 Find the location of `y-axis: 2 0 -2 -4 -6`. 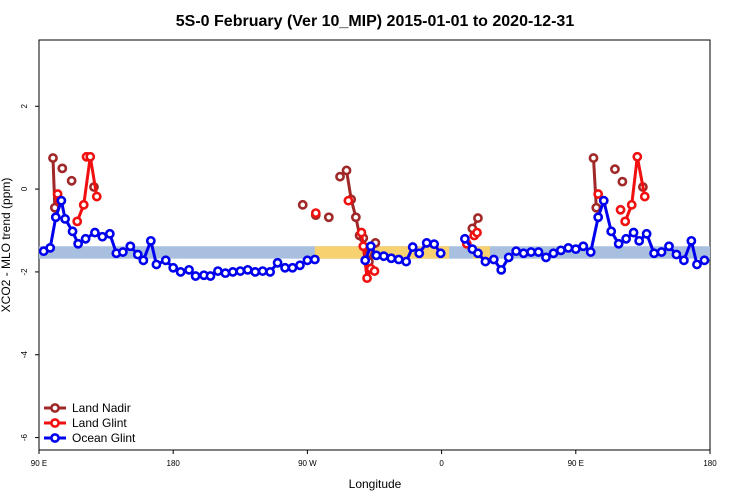

y-axis: 2 0 -2 -4 -6 is located at coordinates (29, 272).